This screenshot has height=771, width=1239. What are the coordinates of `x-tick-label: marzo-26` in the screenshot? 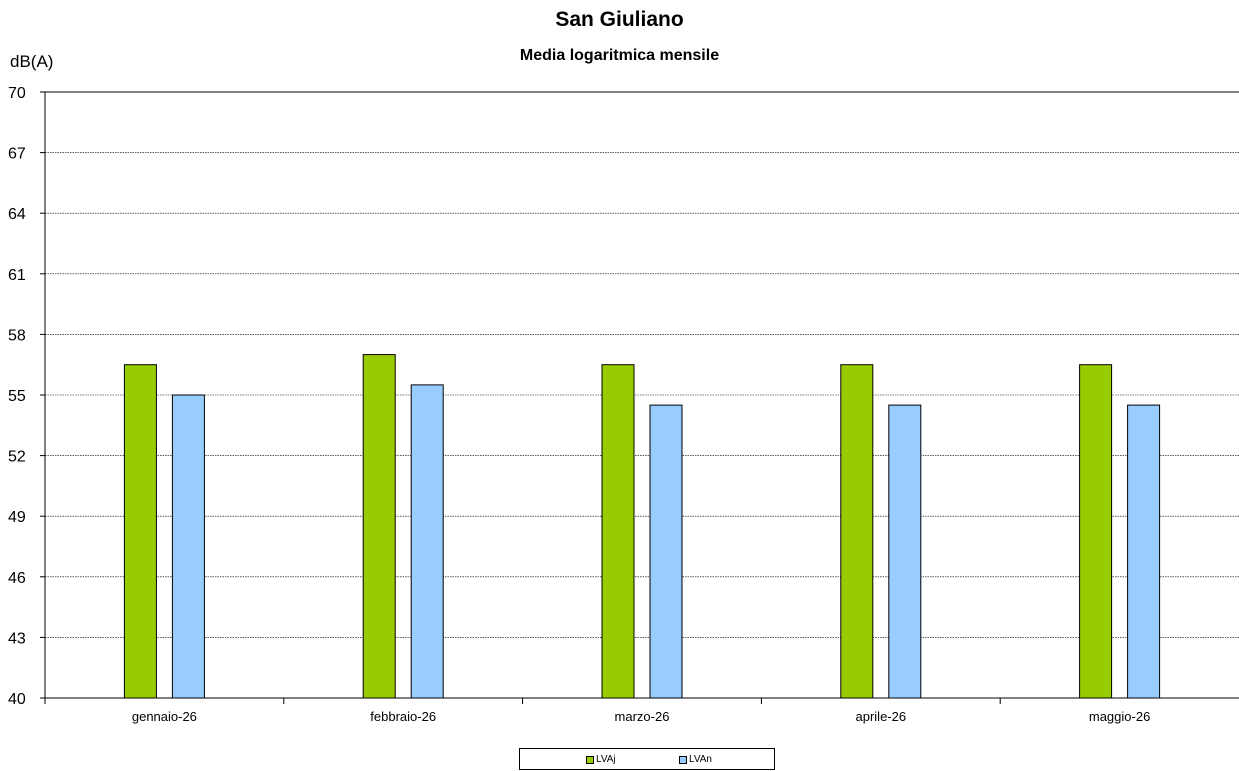 It's located at (642, 716).